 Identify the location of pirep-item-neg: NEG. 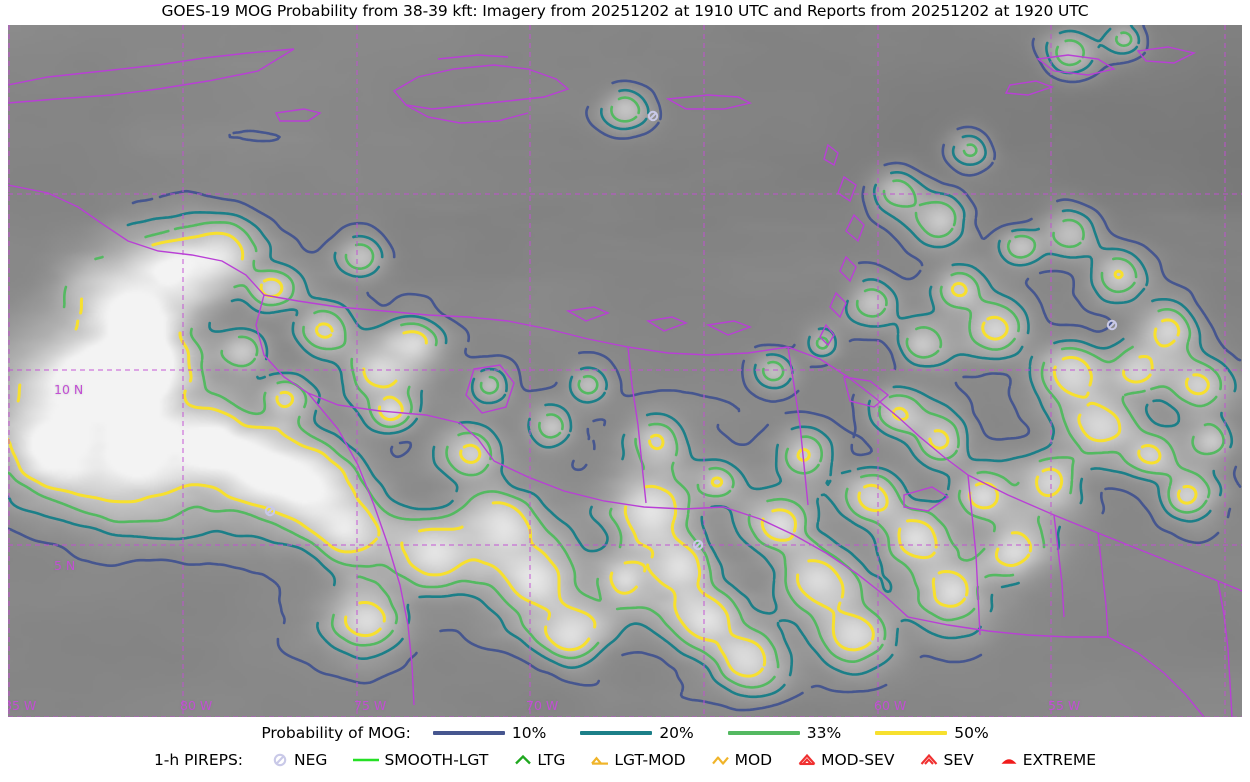
(298, 760).